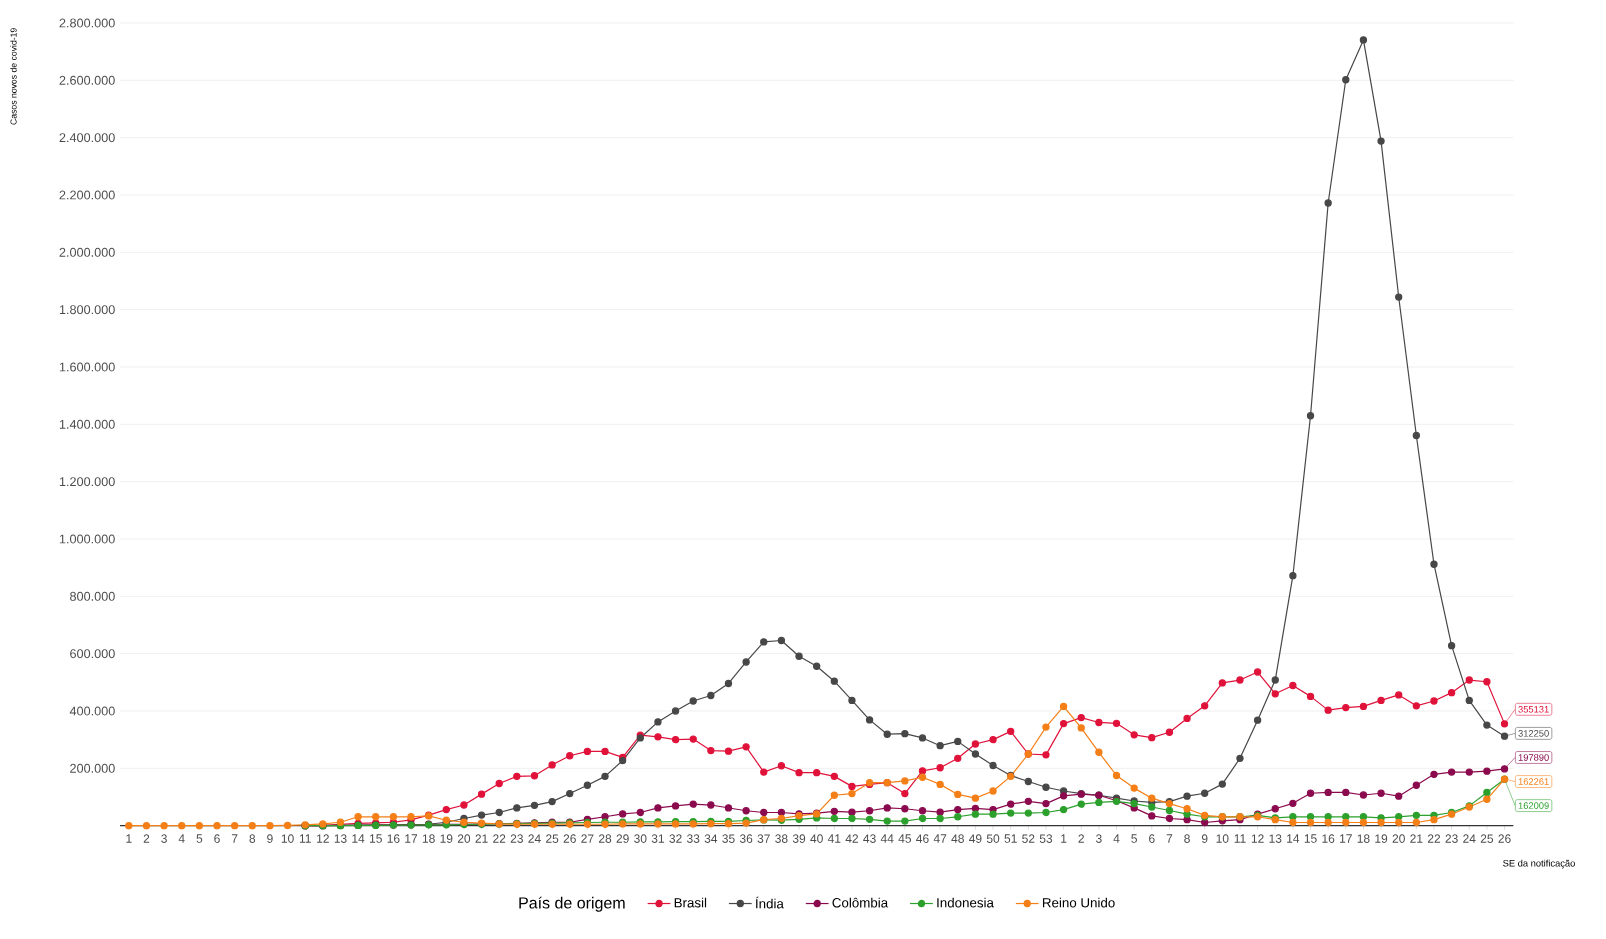 The width and height of the screenshot is (1606, 939). I want to click on x-tick-label: 49, so click(975, 838).